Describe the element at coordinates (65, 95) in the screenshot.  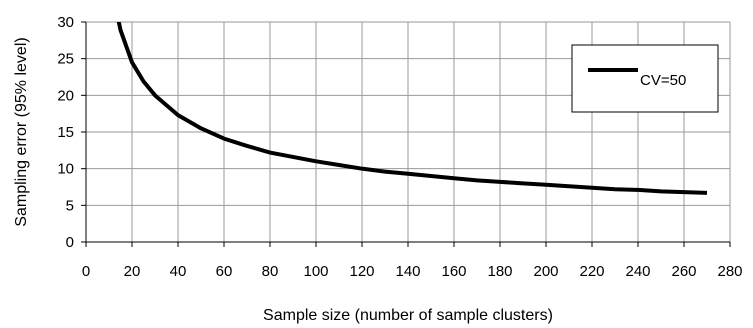
I see `y-tick-label: 20` at that location.